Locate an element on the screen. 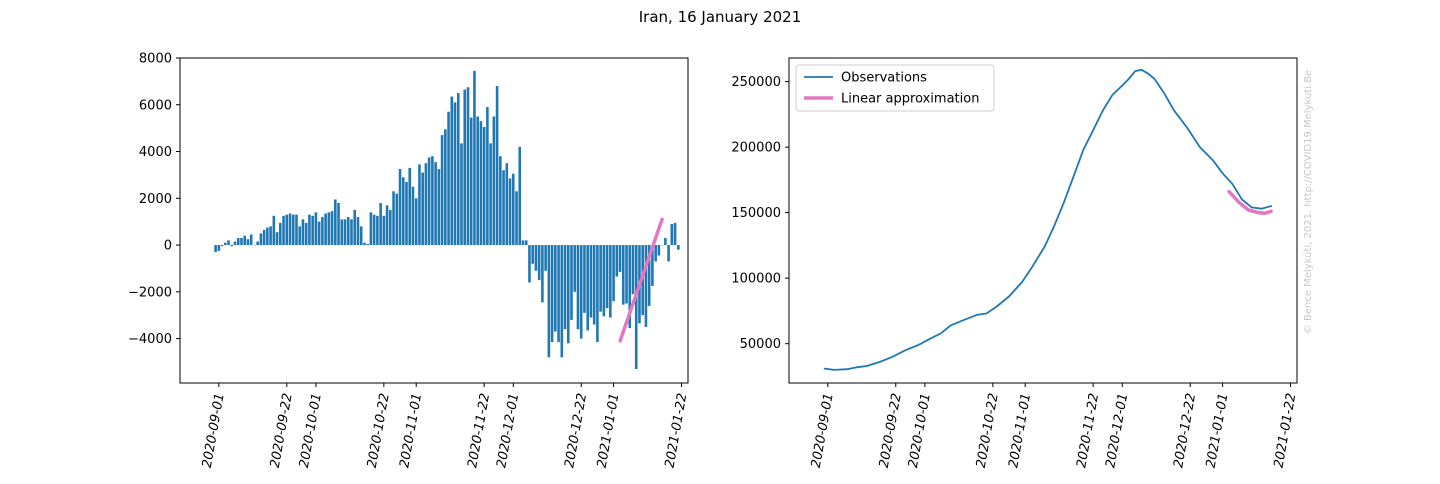  x-tick-label: 2020-11-22 is located at coordinates (479, 430).